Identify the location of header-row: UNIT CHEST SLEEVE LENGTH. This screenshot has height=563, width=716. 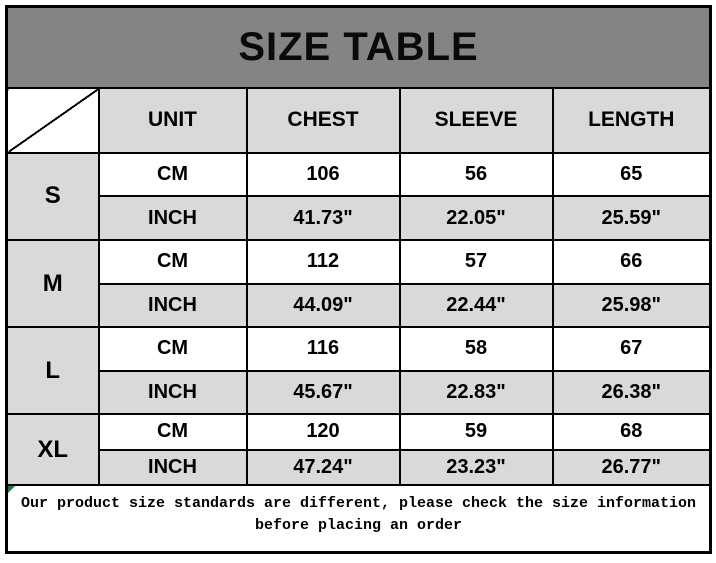
(358, 120).